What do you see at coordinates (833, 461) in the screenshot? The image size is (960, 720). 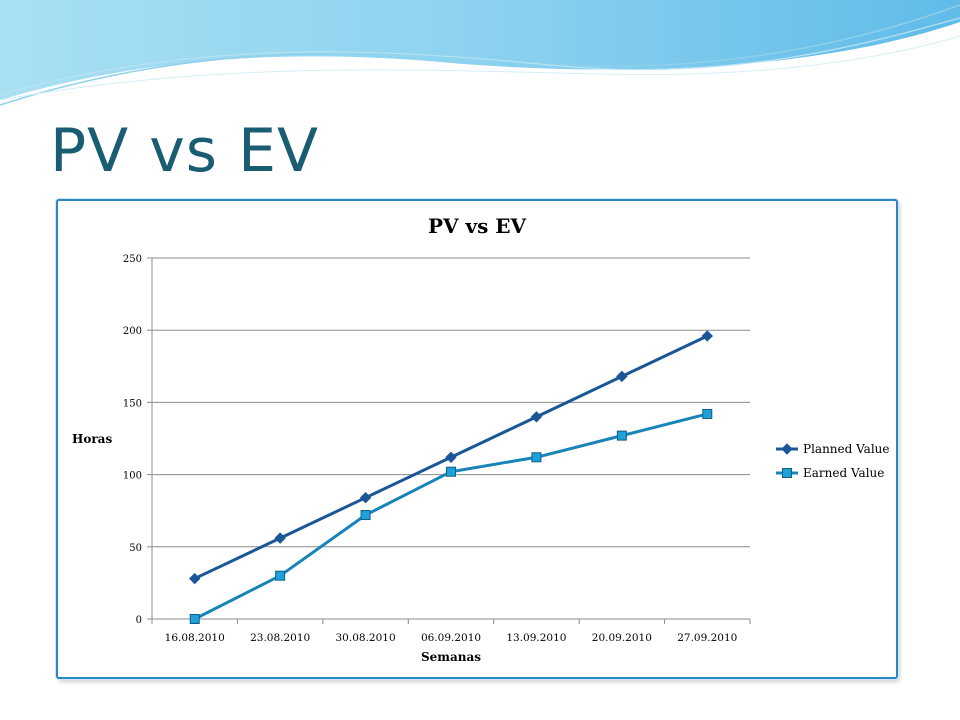 I see `legend: Planned Value Earned Value` at bounding box center [833, 461].